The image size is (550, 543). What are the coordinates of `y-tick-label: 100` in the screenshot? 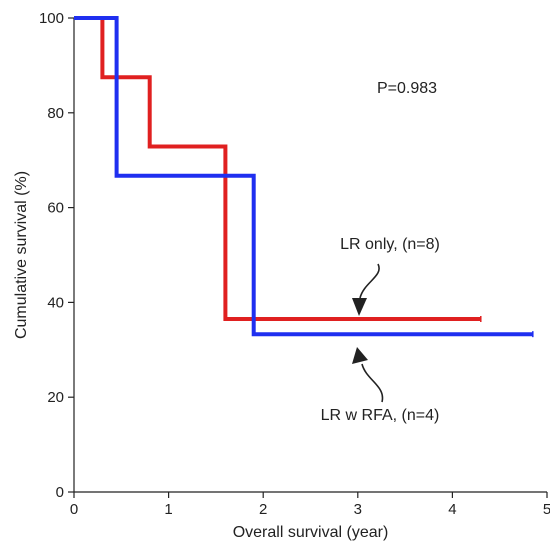 It's located at (51, 18).